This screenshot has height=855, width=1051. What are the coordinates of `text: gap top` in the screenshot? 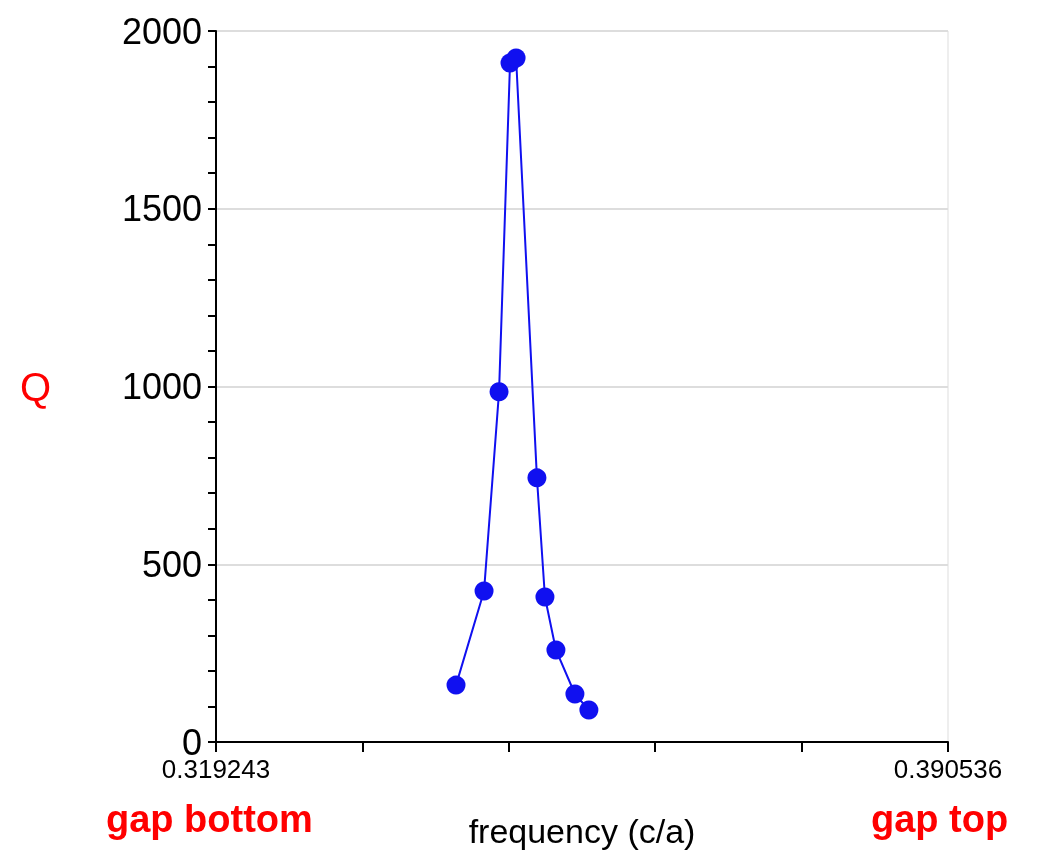 It's located at (940, 819).